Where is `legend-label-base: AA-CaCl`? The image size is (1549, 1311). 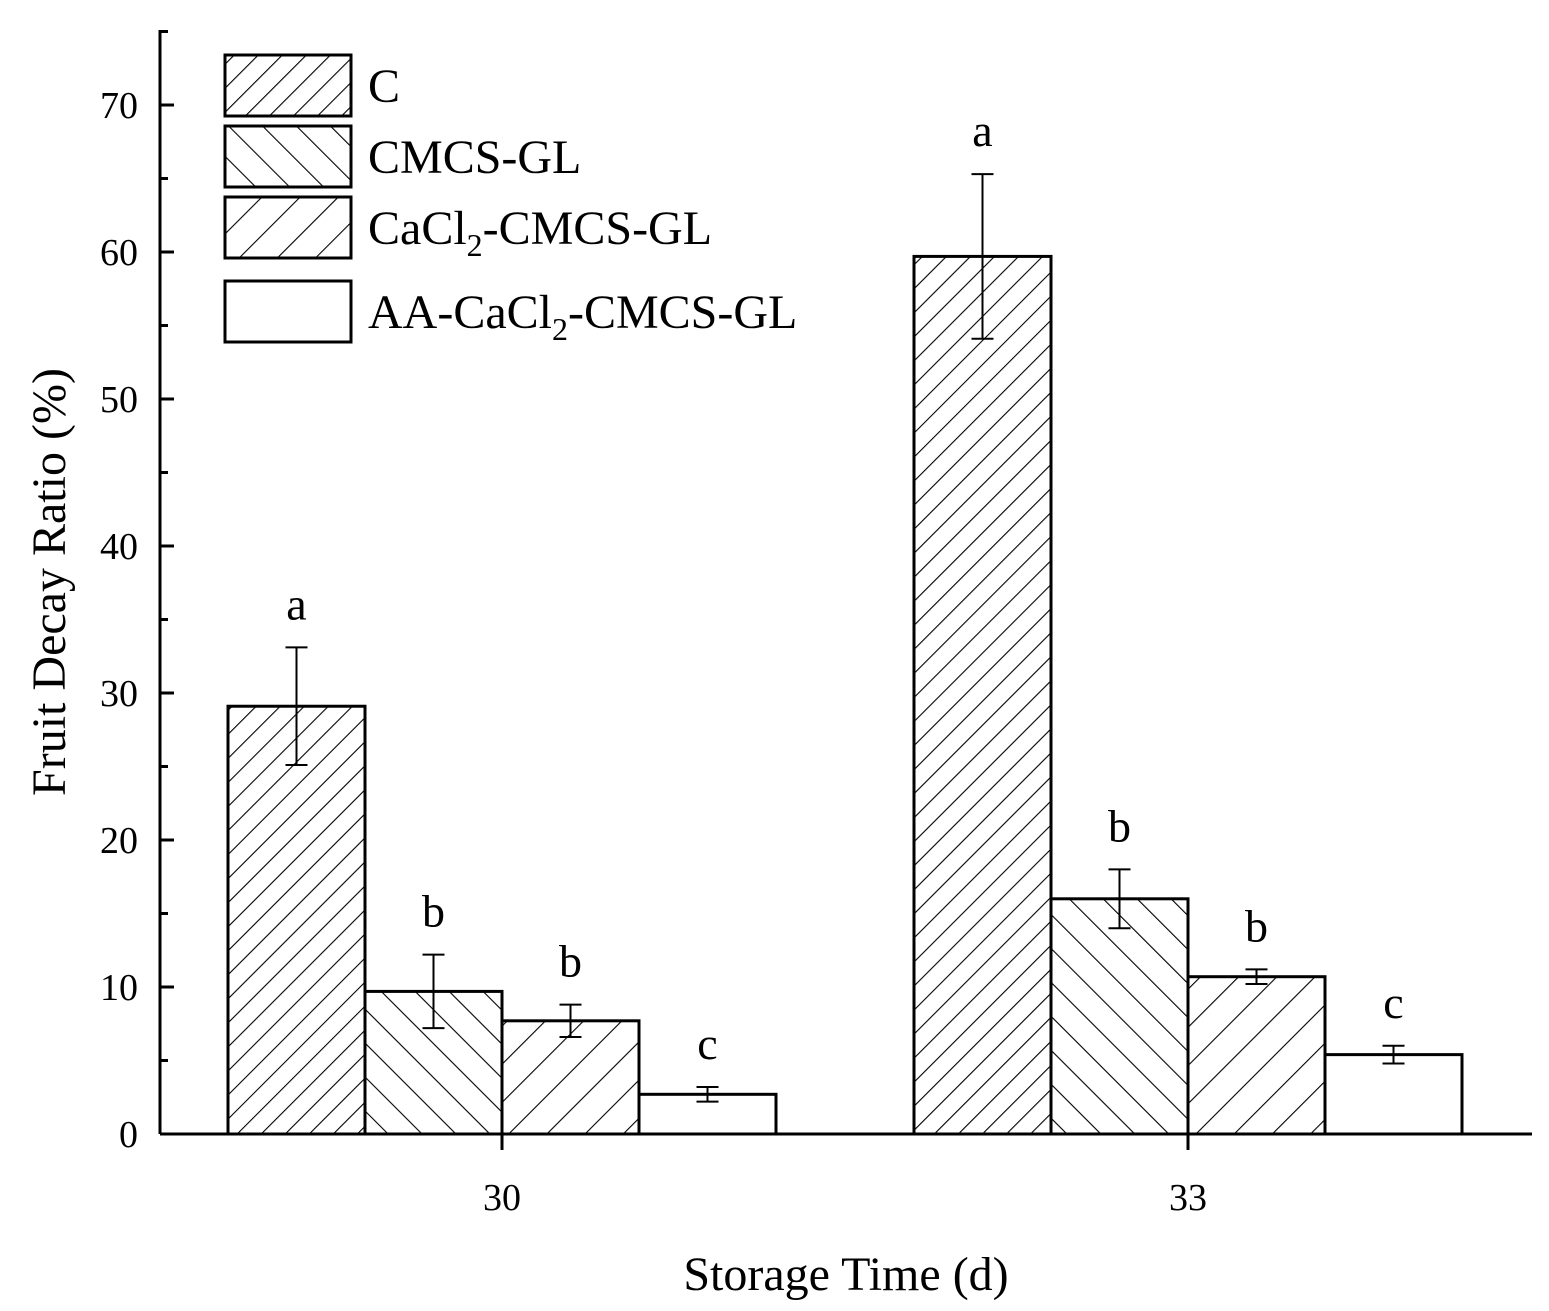 legend-label-base: AA-CaCl is located at coordinates (460, 312).